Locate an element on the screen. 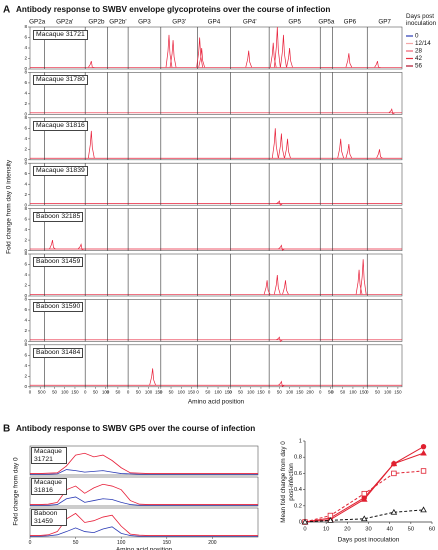 The image size is (438, 550). segment-label: GP7 is located at coordinates (384, 22).